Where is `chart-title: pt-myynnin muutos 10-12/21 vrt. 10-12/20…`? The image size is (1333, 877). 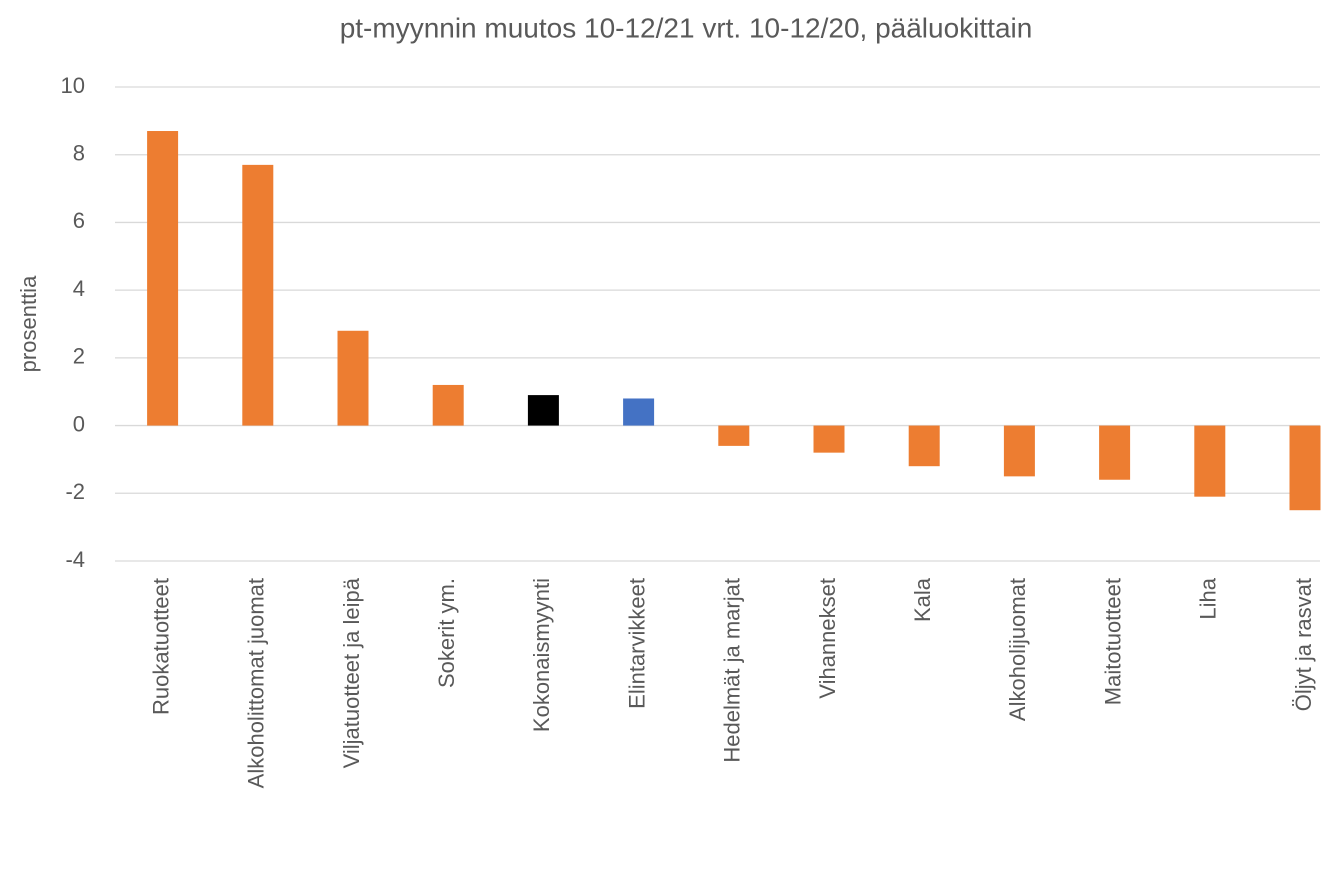
chart-title: pt-myynnin muutos 10-12/21 vrt. 10-12/20… is located at coordinates (686, 27).